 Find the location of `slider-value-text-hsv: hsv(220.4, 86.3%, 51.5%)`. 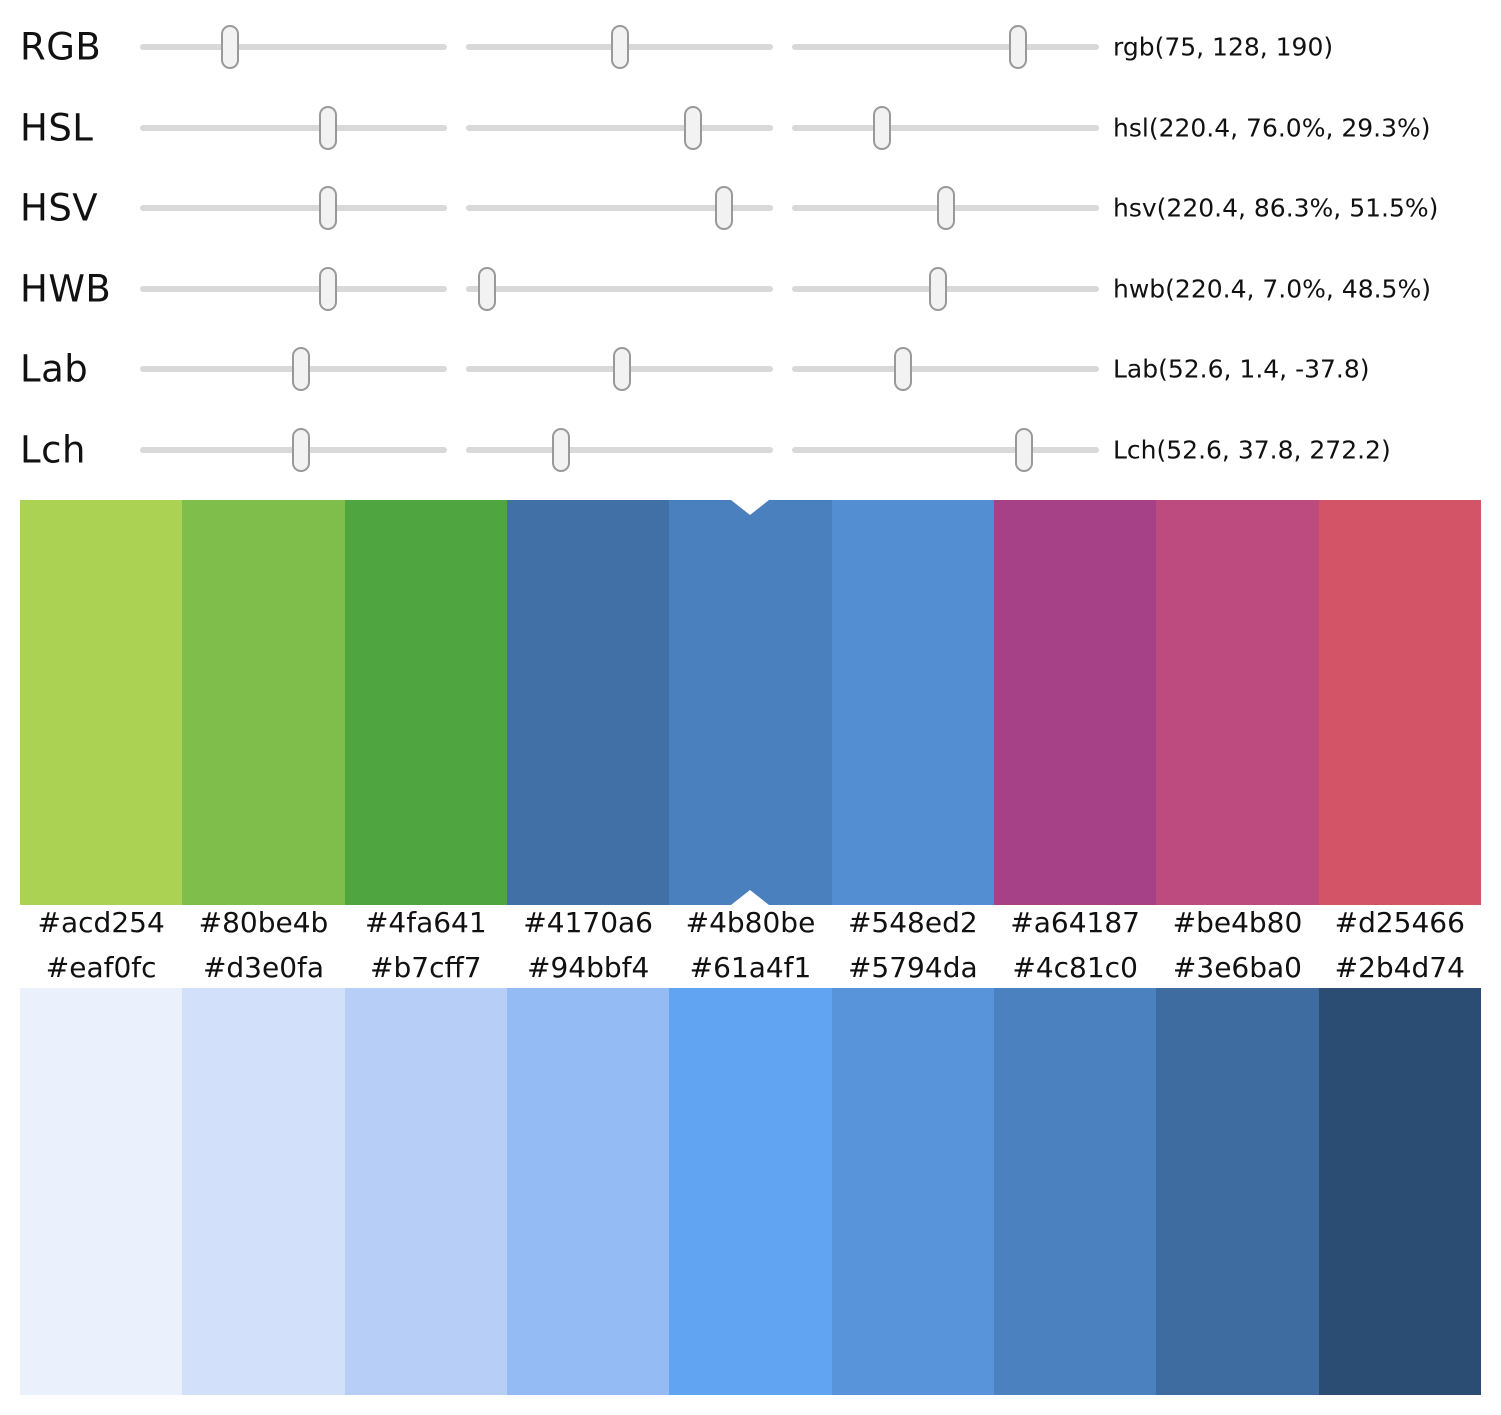

slider-value-text-hsv: hsv(220.4, 86.3%, 51.5%) is located at coordinates (1276, 208).